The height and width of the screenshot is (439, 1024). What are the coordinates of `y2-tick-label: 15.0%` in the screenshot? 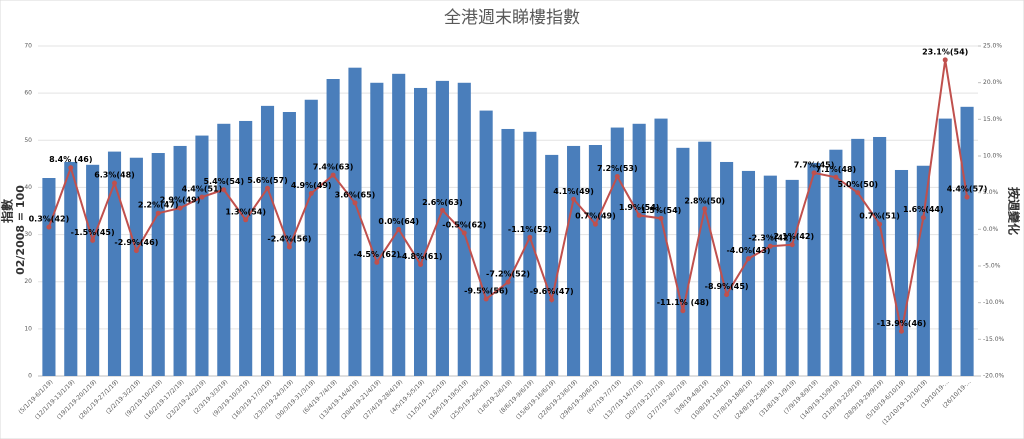 It's located at (992, 119).